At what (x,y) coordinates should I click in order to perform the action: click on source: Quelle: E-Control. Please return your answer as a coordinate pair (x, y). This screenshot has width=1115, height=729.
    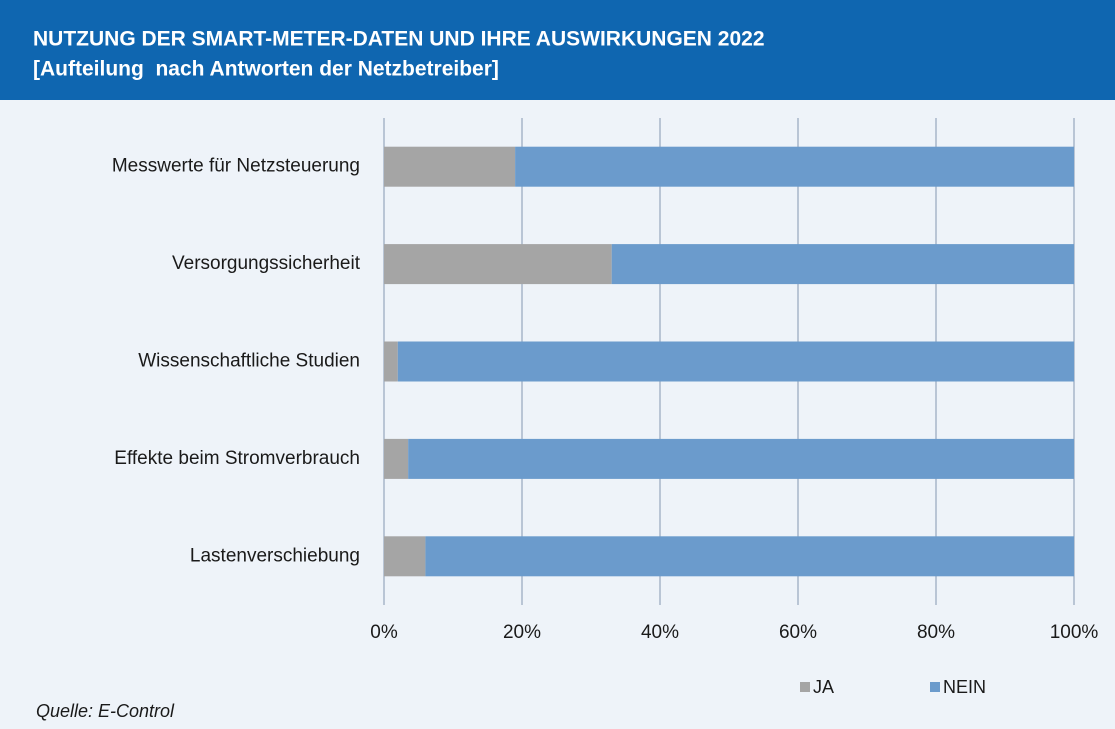
    Looking at the image, I should click on (105, 711).